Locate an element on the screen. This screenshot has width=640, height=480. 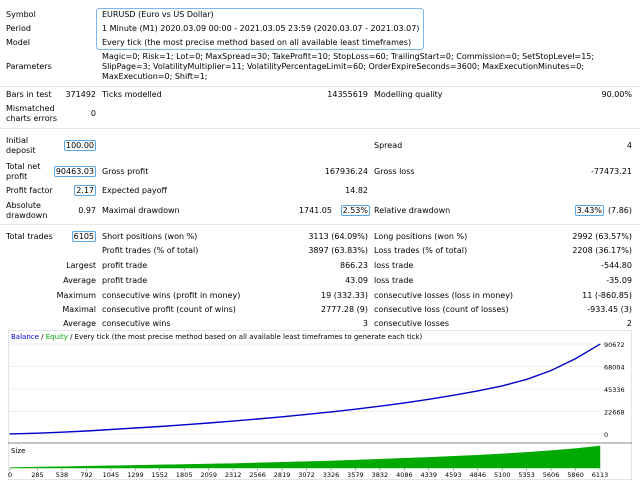
rel-dd-pct: 3.43% is located at coordinates (589, 210).